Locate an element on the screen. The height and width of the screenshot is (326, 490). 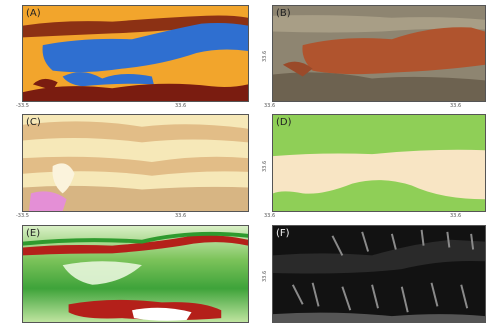
panel-e-map is located at coordinates (135, 274).